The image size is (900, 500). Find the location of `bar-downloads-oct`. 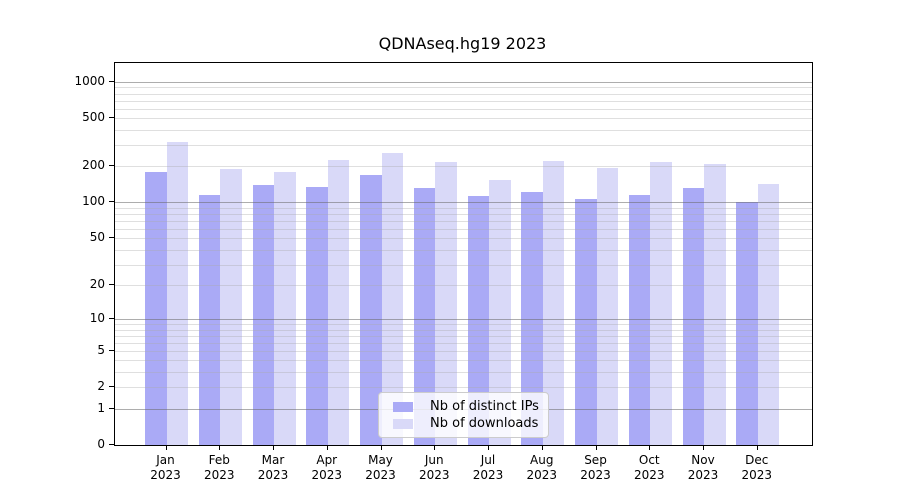

bar-downloads-oct is located at coordinates (661, 303).